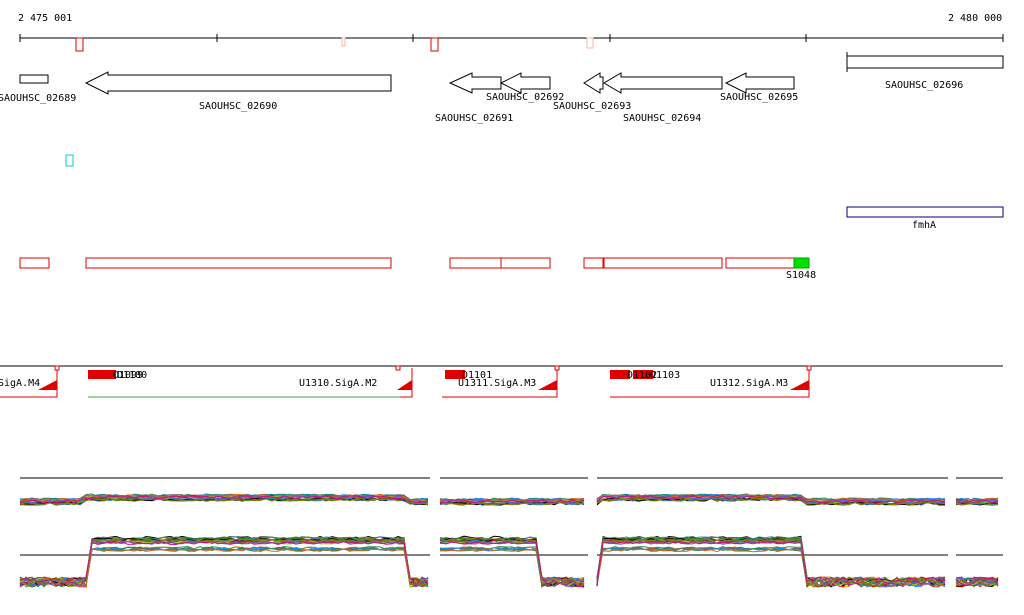 This screenshot has width=1024, height=615. What do you see at coordinates (238, 106) in the screenshot?
I see `gene-label: SAOUHSC_02690` at bounding box center [238, 106].